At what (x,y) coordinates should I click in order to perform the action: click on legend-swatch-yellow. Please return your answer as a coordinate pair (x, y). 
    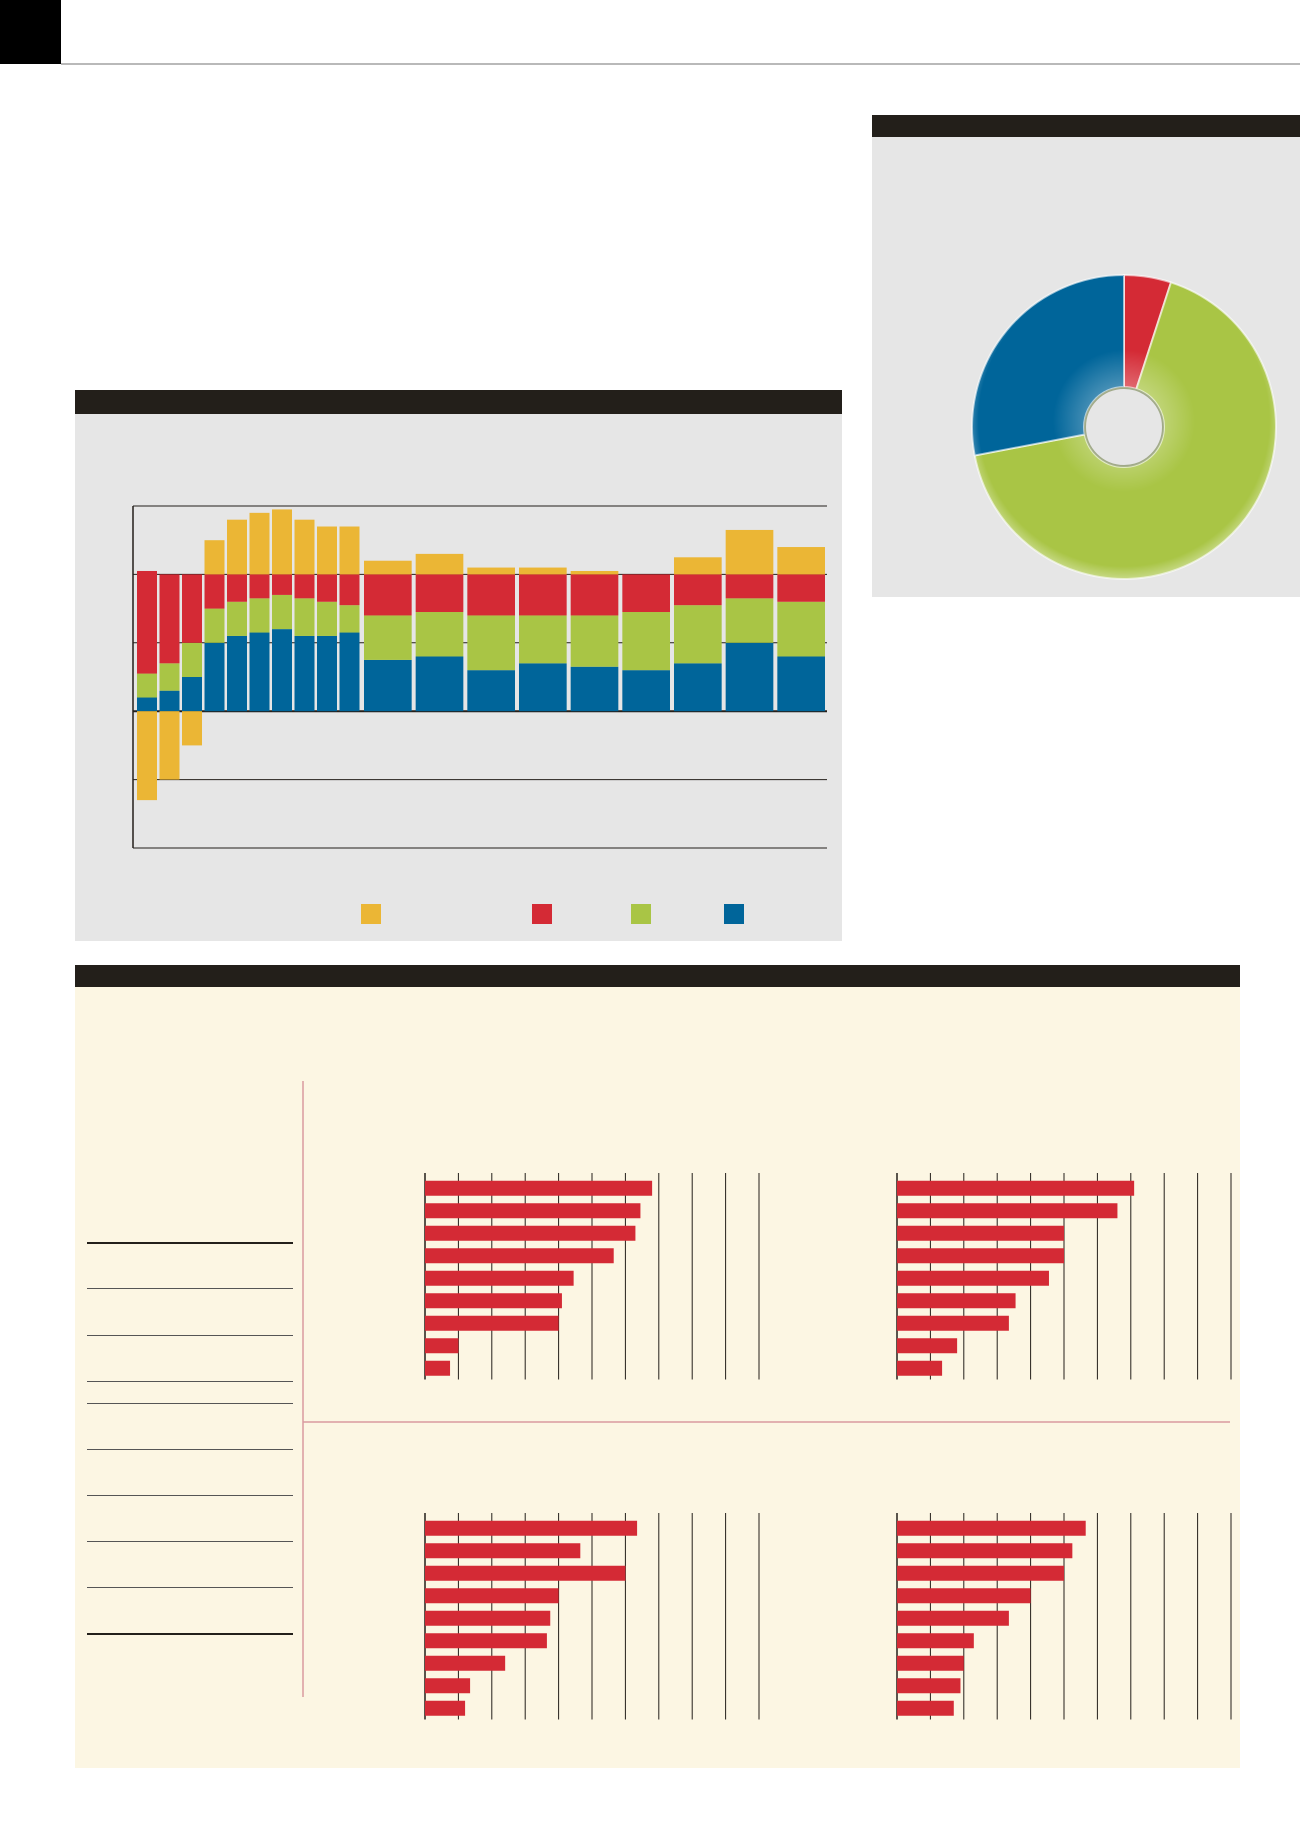
    Looking at the image, I should click on (371, 914).